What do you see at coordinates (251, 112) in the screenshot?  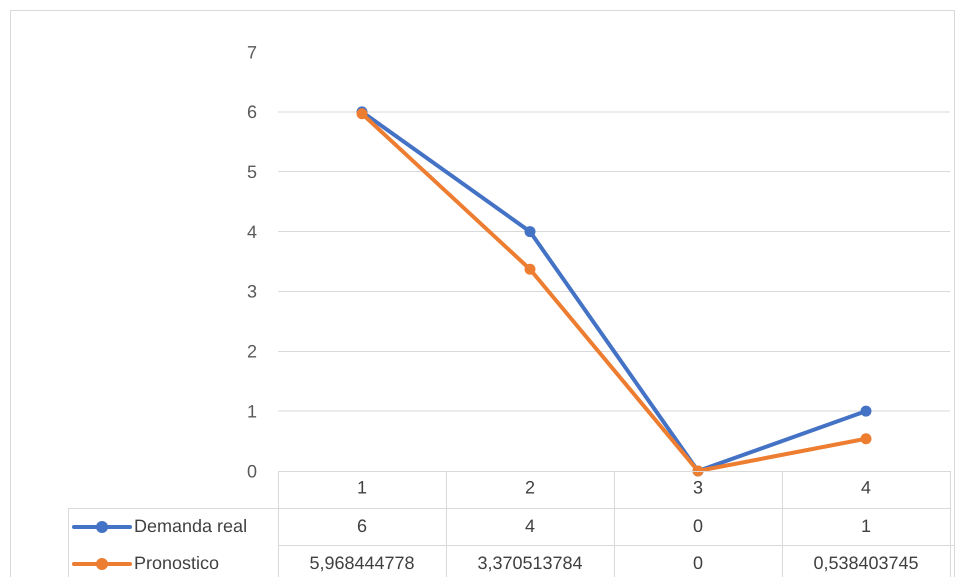 I see `y-tick-label: 6` at bounding box center [251, 112].